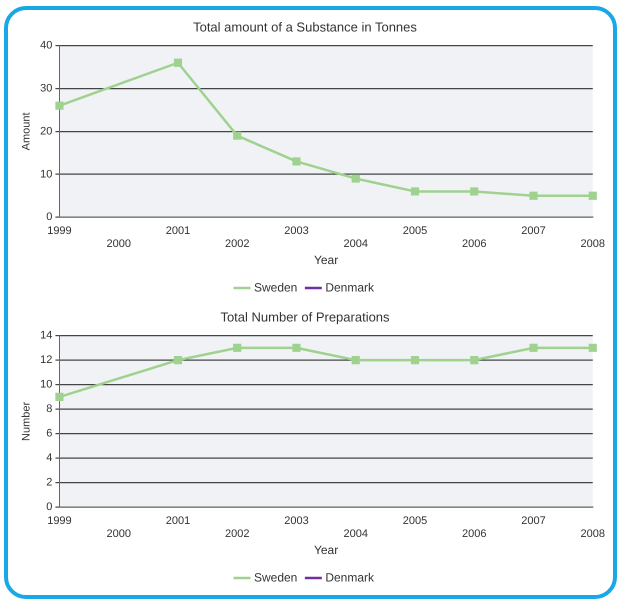  What do you see at coordinates (46, 88) in the screenshot?
I see `y-tick-label: 30` at bounding box center [46, 88].